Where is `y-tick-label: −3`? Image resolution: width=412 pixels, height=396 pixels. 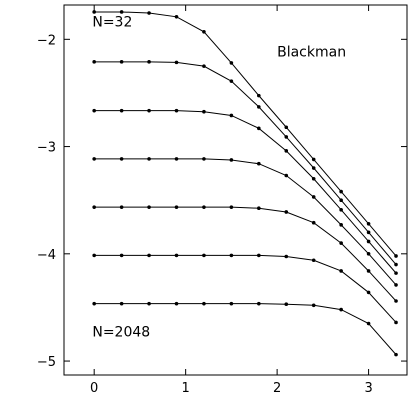 y-tick-label: −3 is located at coordinates (46, 148).